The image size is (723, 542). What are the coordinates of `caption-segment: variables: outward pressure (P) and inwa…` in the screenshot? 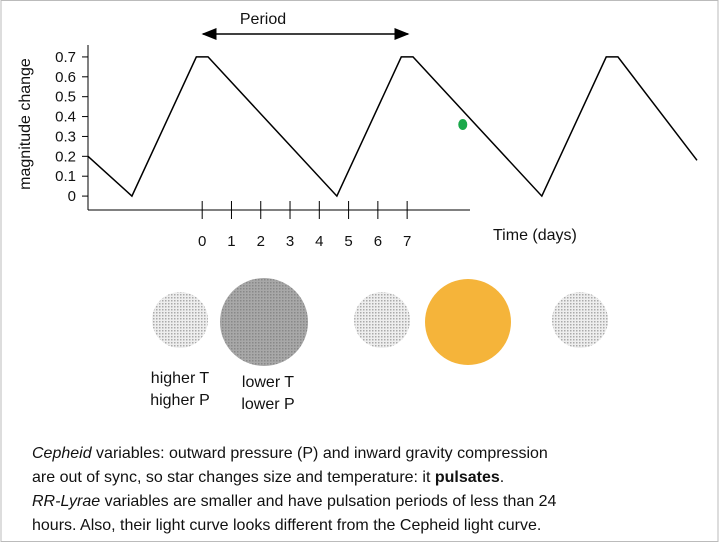 It's located at (320, 453).